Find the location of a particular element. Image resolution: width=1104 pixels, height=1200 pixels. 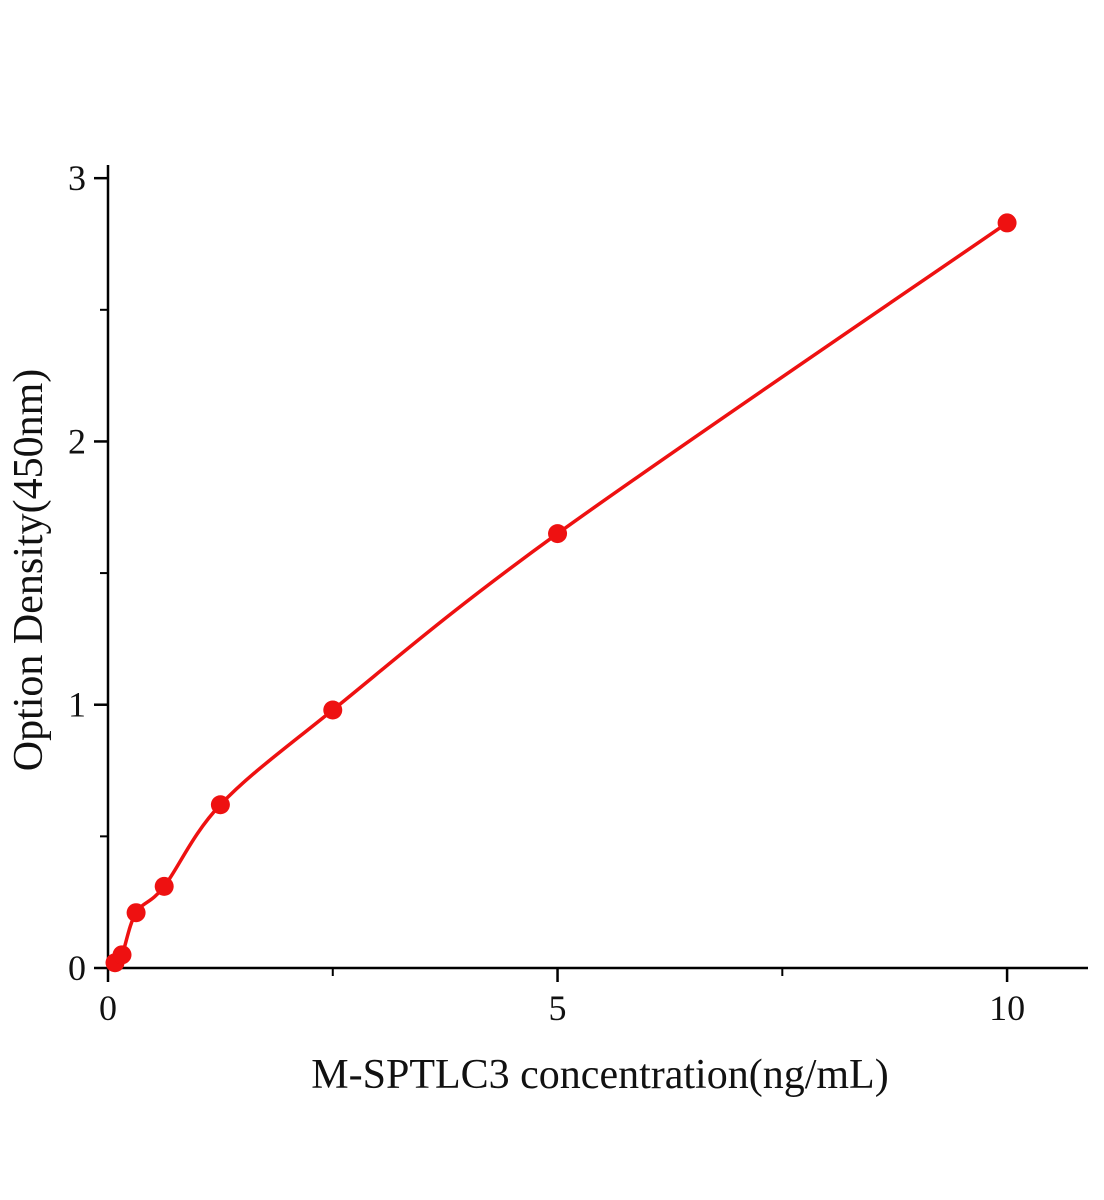

y-tick-label: 1 is located at coordinates (77, 705).